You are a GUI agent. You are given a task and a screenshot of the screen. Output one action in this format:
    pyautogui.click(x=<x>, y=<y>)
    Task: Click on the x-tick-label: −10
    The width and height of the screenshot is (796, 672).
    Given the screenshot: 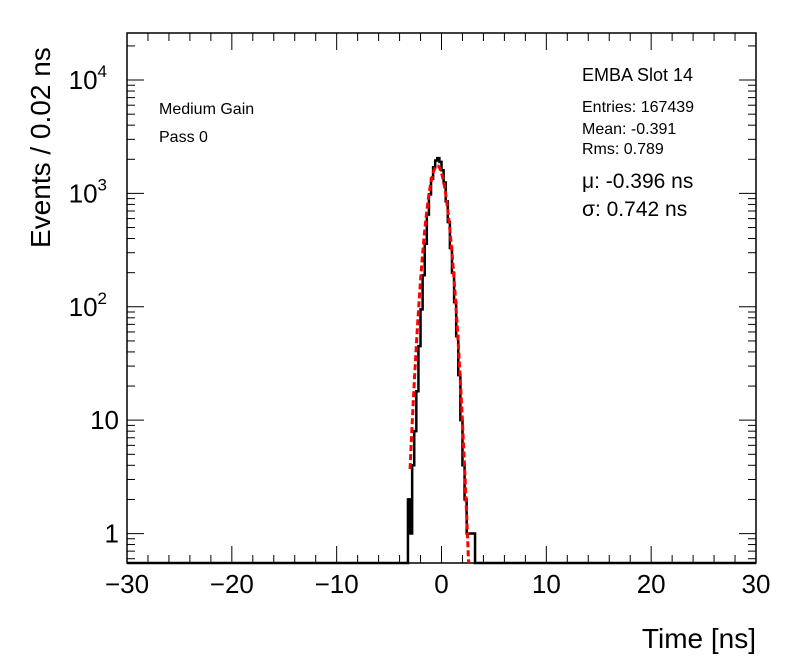 What is the action you would take?
    pyautogui.click(x=337, y=584)
    